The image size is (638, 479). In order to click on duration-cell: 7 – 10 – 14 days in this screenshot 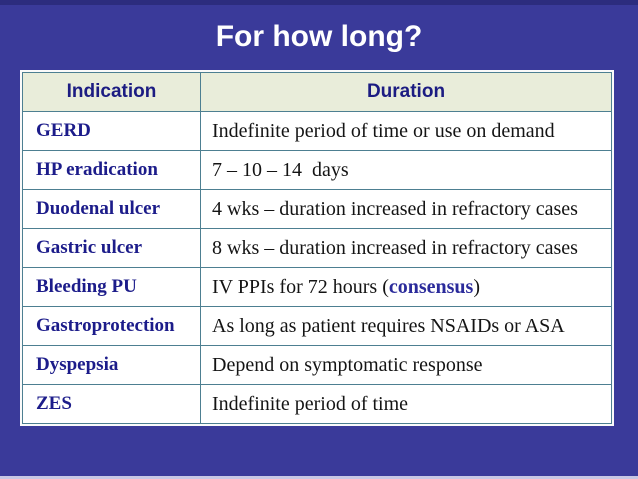, I will do `click(406, 170)`.